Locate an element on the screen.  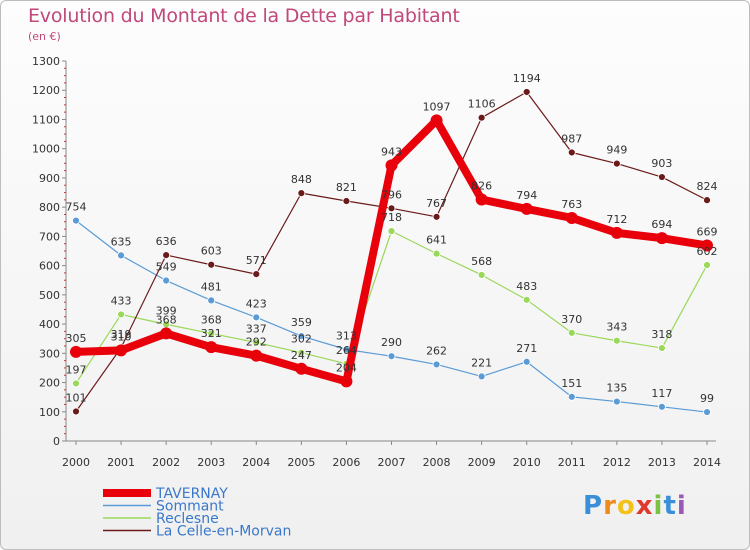
proxiti-logo: Proxiti is located at coordinates (635, 506).